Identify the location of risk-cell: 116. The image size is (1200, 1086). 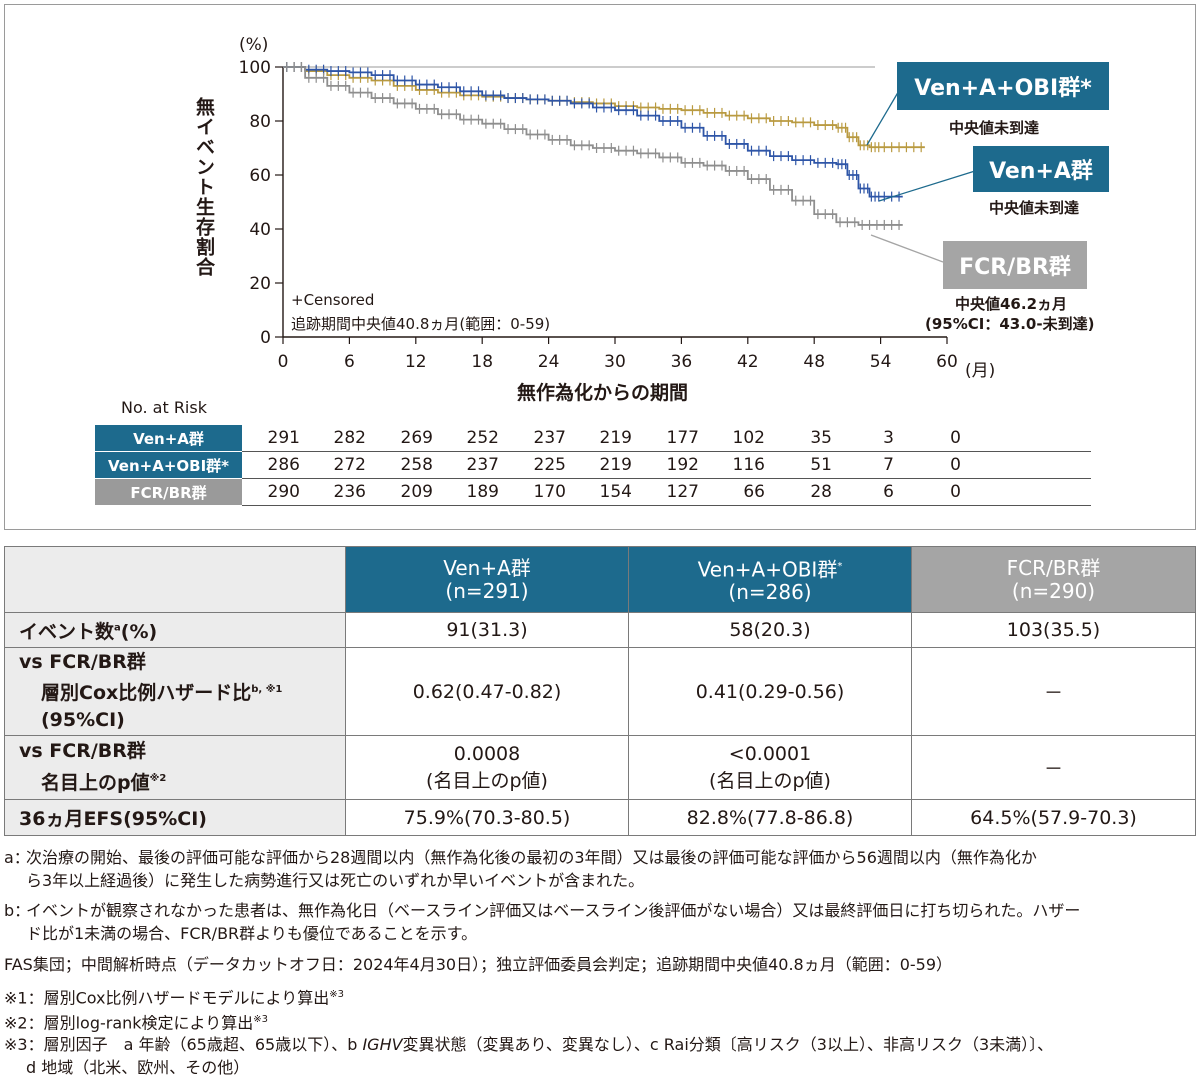
(732, 465).